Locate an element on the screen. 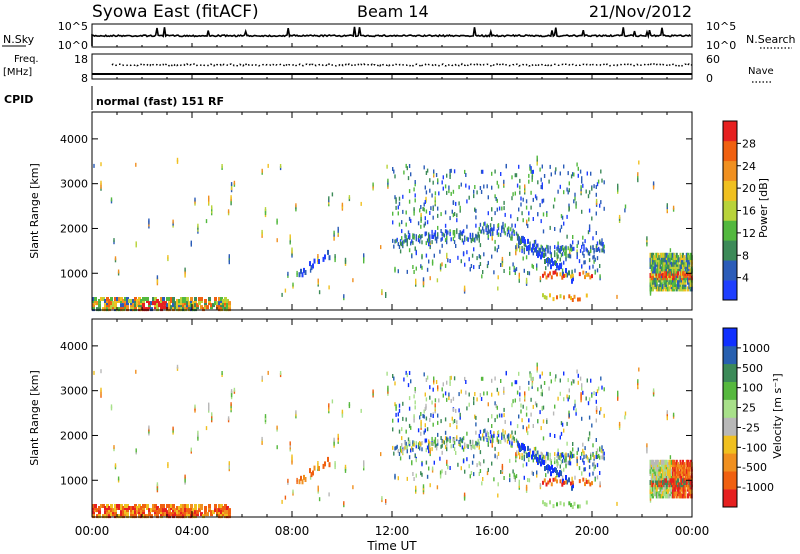 The image size is (800, 554). time-axis-label: Time UT is located at coordinates (391, 546).